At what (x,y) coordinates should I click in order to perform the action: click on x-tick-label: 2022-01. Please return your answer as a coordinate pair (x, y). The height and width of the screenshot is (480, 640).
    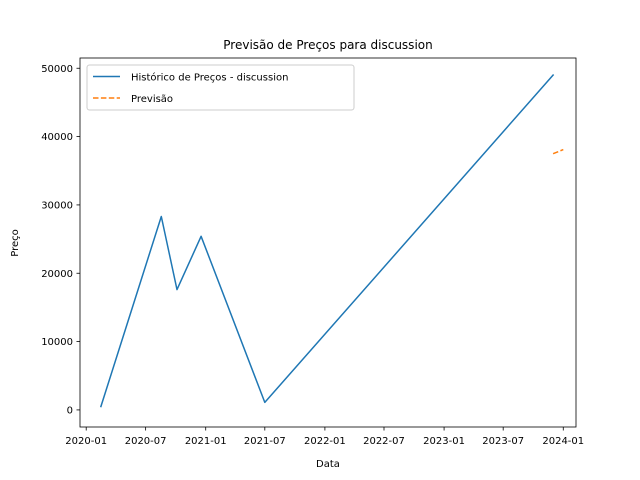
    Looking at the image, I should click on (325, 441).